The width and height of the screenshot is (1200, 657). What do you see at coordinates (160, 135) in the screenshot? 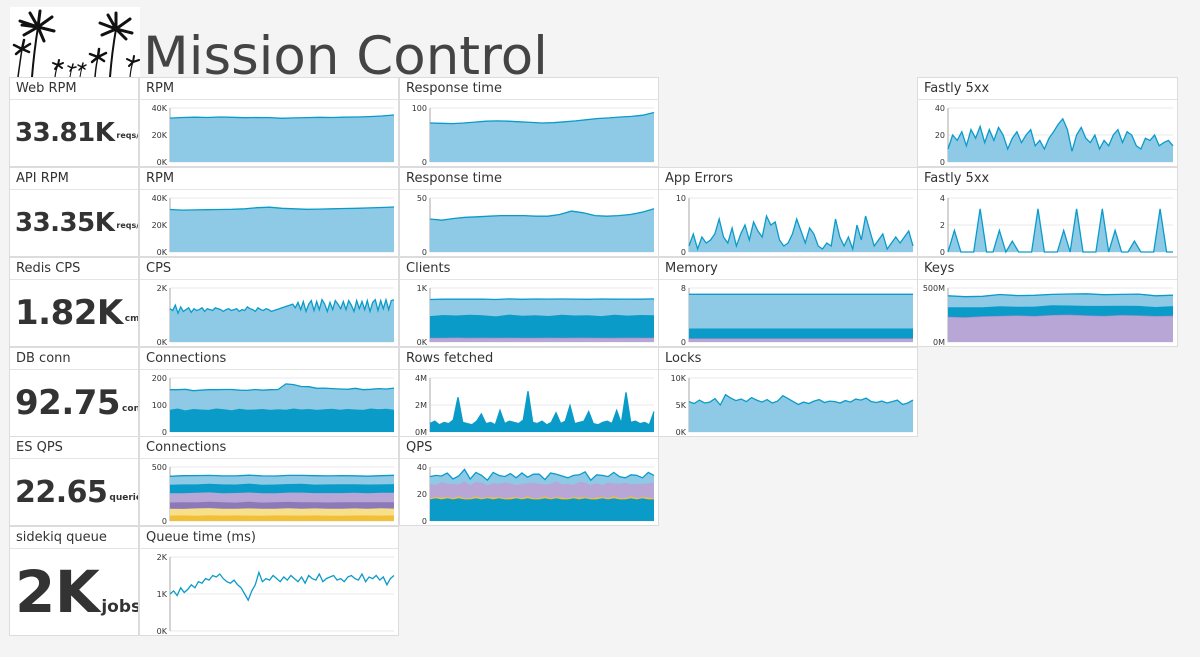
I see `y-tick-label: 20K` at bounding box center [160, 135].